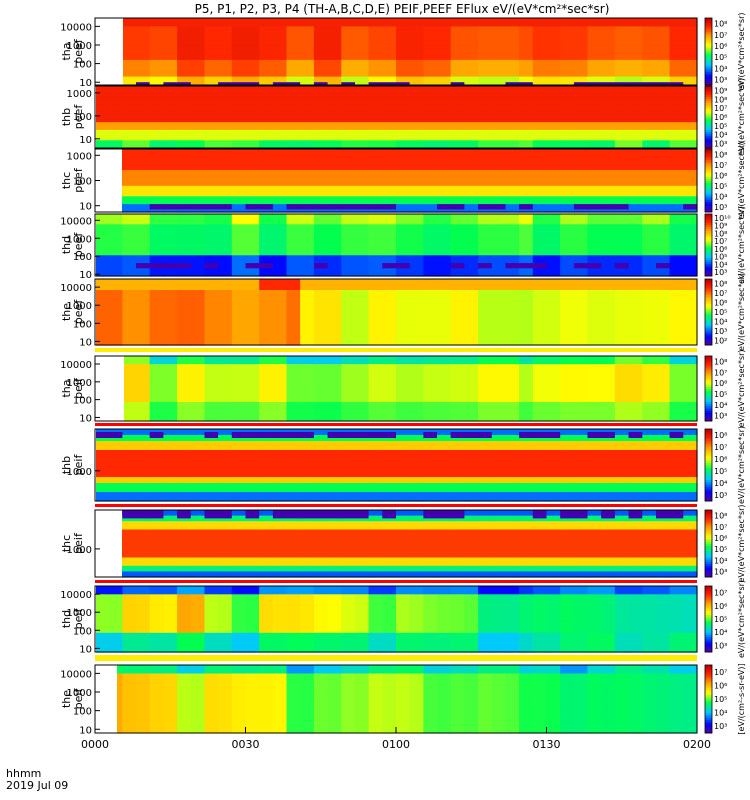  What do you see at coordinates (720, 46) in the screenshot?
I see `colorbar-tick-label: 10⁶` at bounding box center [720, 46].